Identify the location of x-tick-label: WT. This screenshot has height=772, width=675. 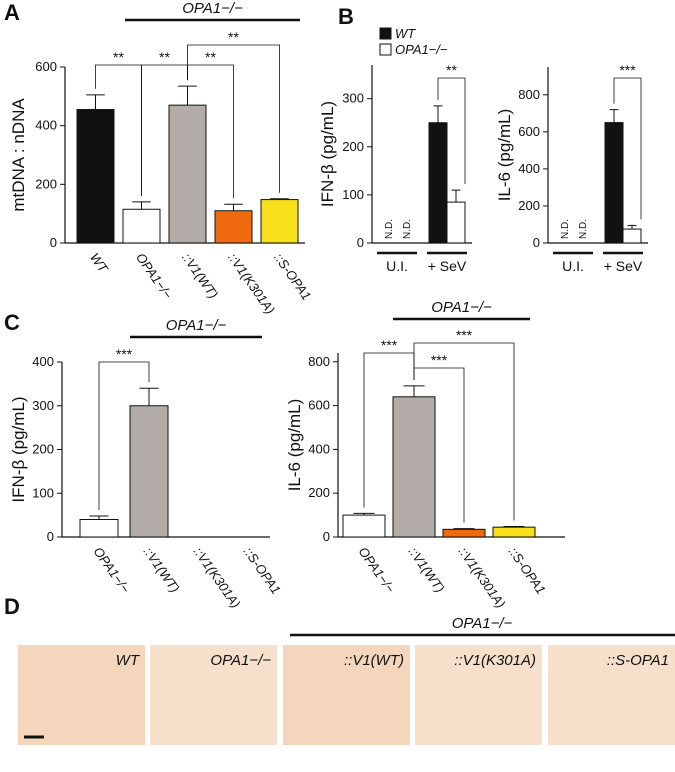
(99, 263).